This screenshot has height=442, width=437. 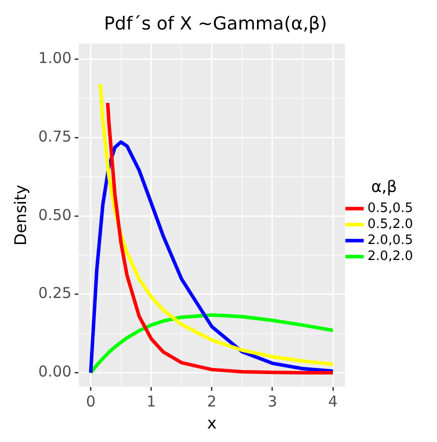 What do you see at coordinates (391, 224) in the screenshot?
I see `legend-label: 0.5,2.0` at bounding box center [391, 224].